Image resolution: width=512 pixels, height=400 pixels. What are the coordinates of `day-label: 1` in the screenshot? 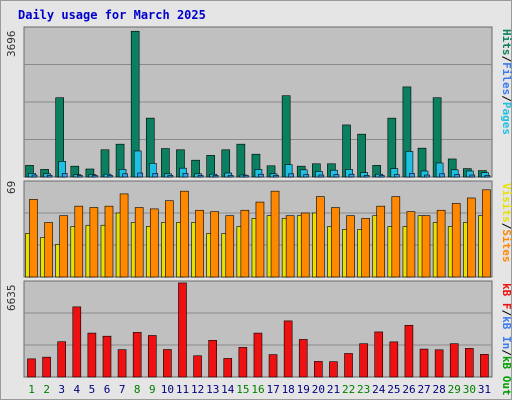 It's located at (31, 389).